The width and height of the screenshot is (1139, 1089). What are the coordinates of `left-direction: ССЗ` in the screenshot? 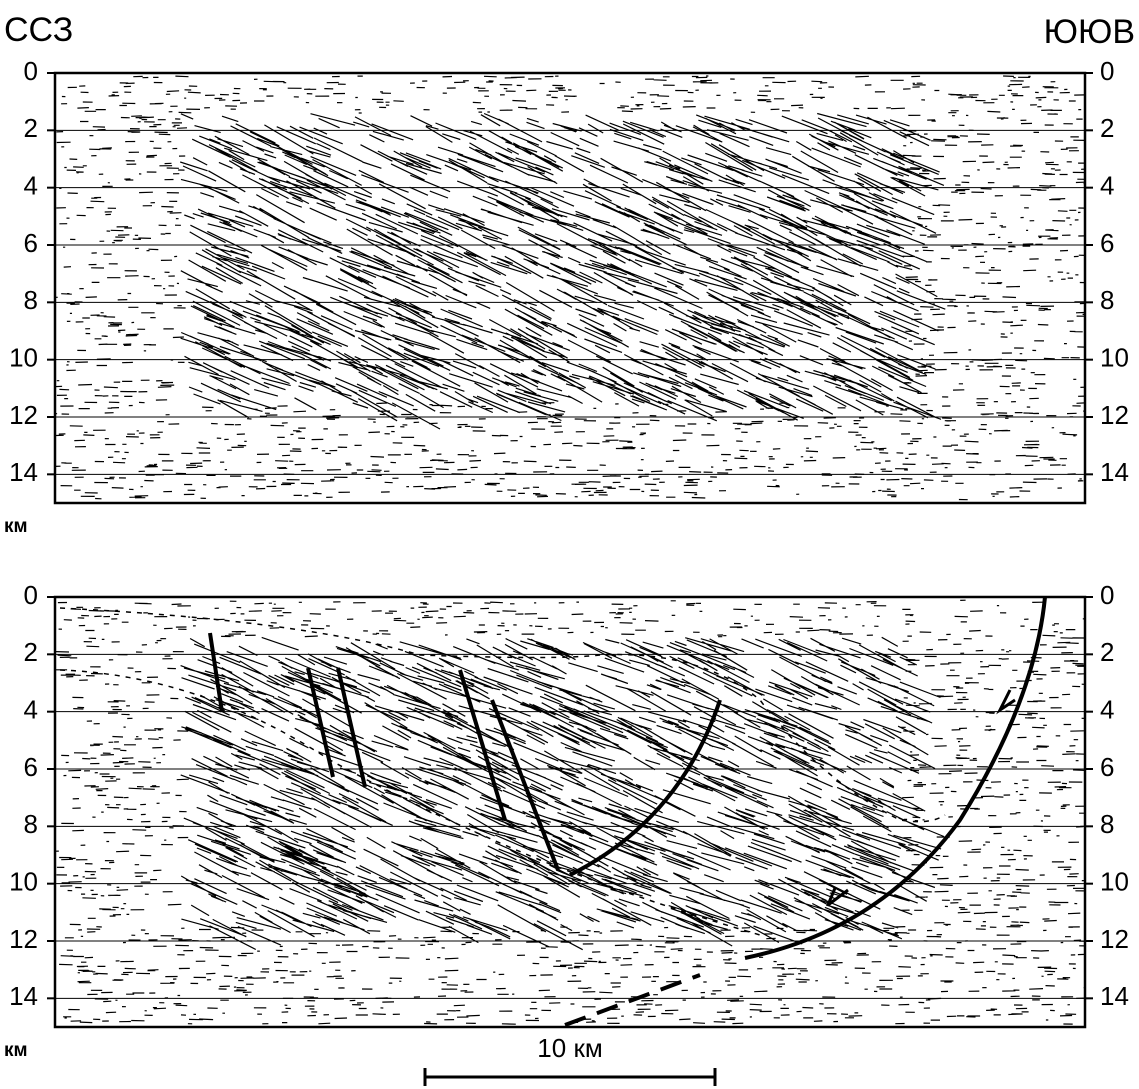 It's located at (38, 30).